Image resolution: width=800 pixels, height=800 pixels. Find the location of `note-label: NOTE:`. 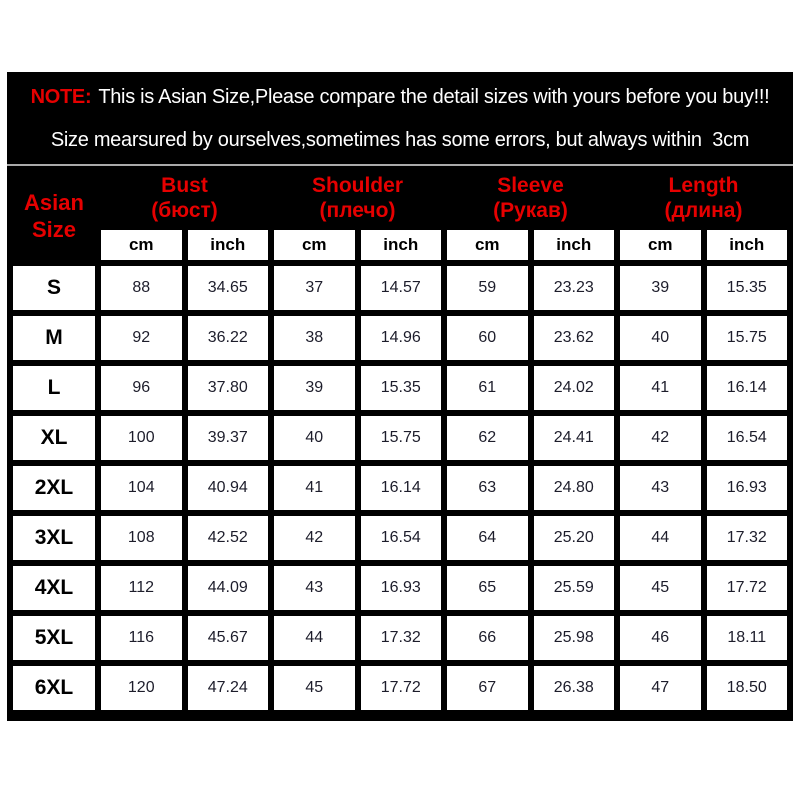

note-label: NOTE: is located at coordinates (61, 97).